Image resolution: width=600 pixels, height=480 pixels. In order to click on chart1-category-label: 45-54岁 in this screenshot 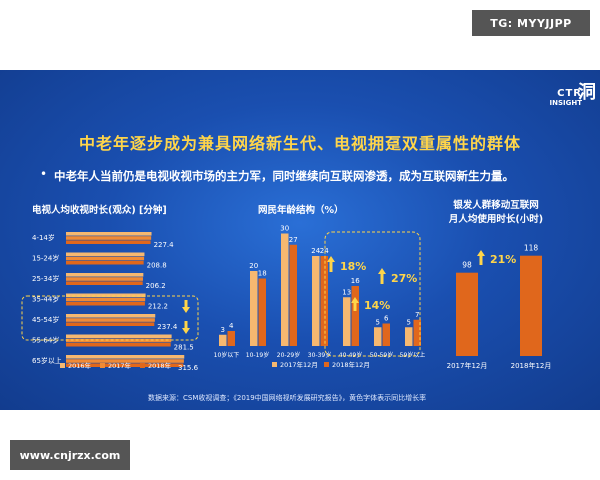, I will do `click(45, 319)`.